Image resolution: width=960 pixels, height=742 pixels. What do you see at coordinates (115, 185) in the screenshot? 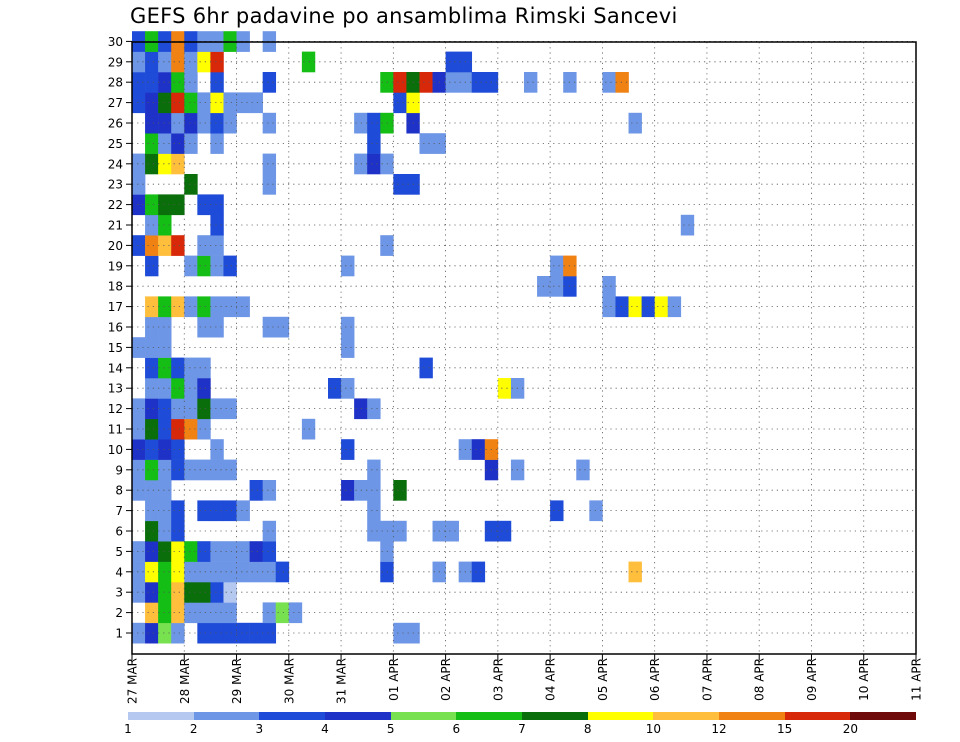
I see `y-tick-label: 23` at bounding box center [115, 185].